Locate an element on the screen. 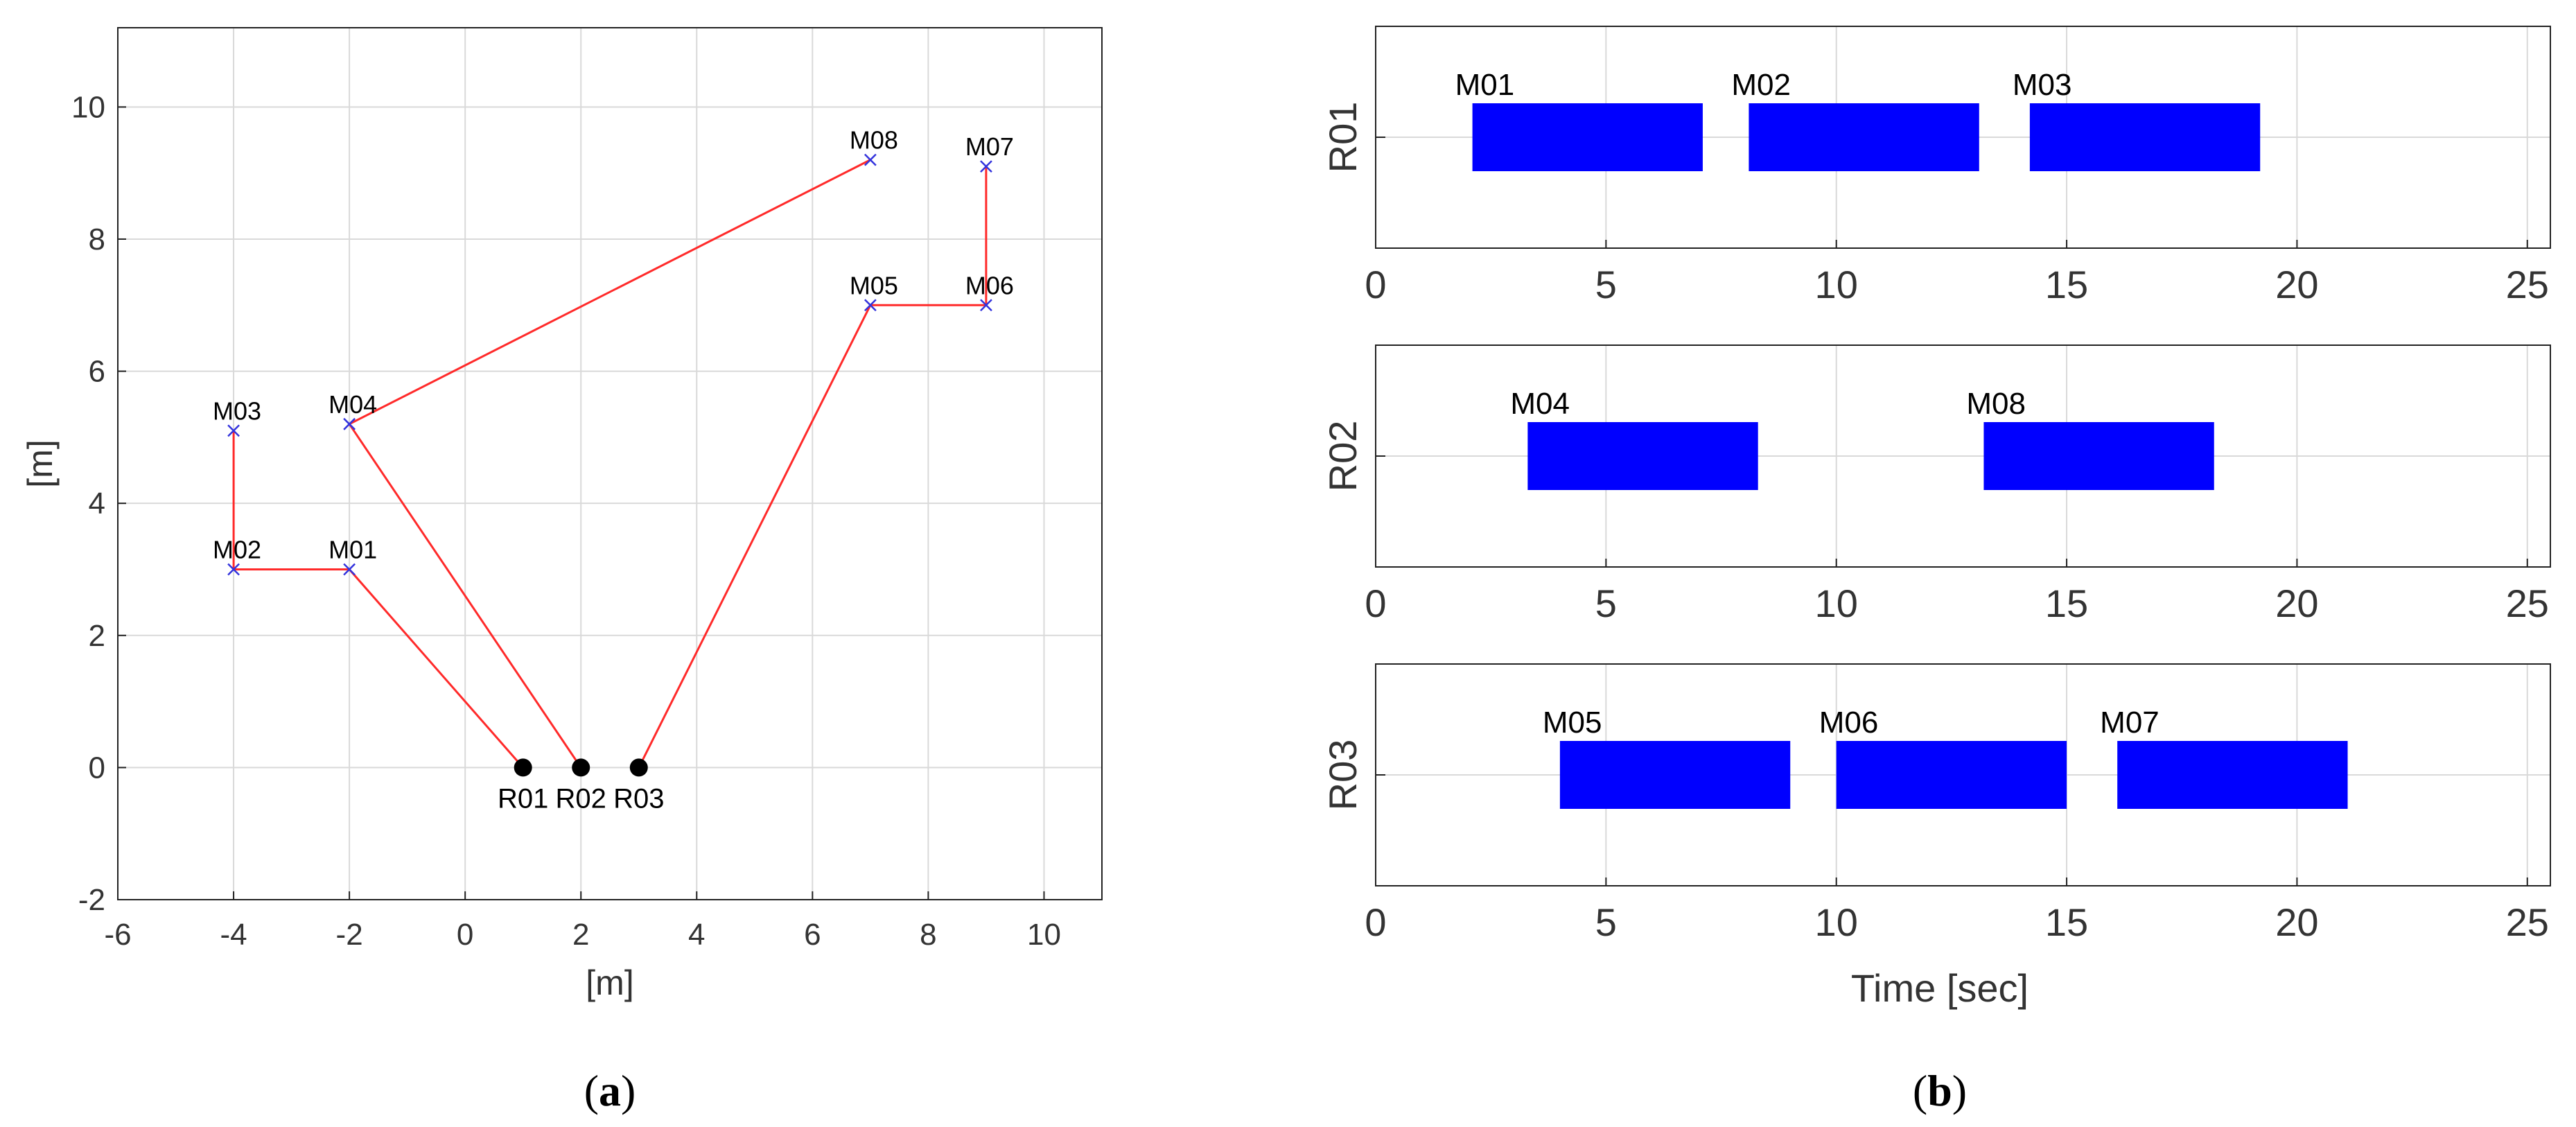  task-label: M02 is located at coordinates (1761, 85).